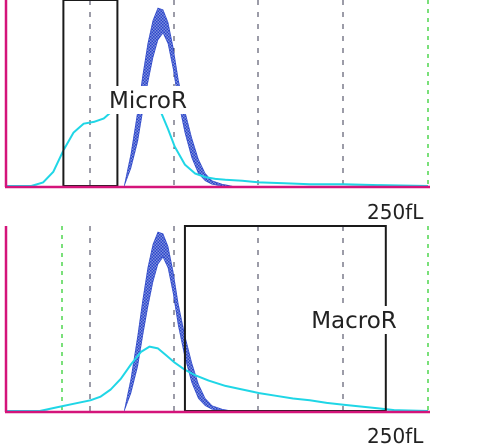 This screenshot has height=446, width=497. I want to click on macror-label-background, so click(354, 320).